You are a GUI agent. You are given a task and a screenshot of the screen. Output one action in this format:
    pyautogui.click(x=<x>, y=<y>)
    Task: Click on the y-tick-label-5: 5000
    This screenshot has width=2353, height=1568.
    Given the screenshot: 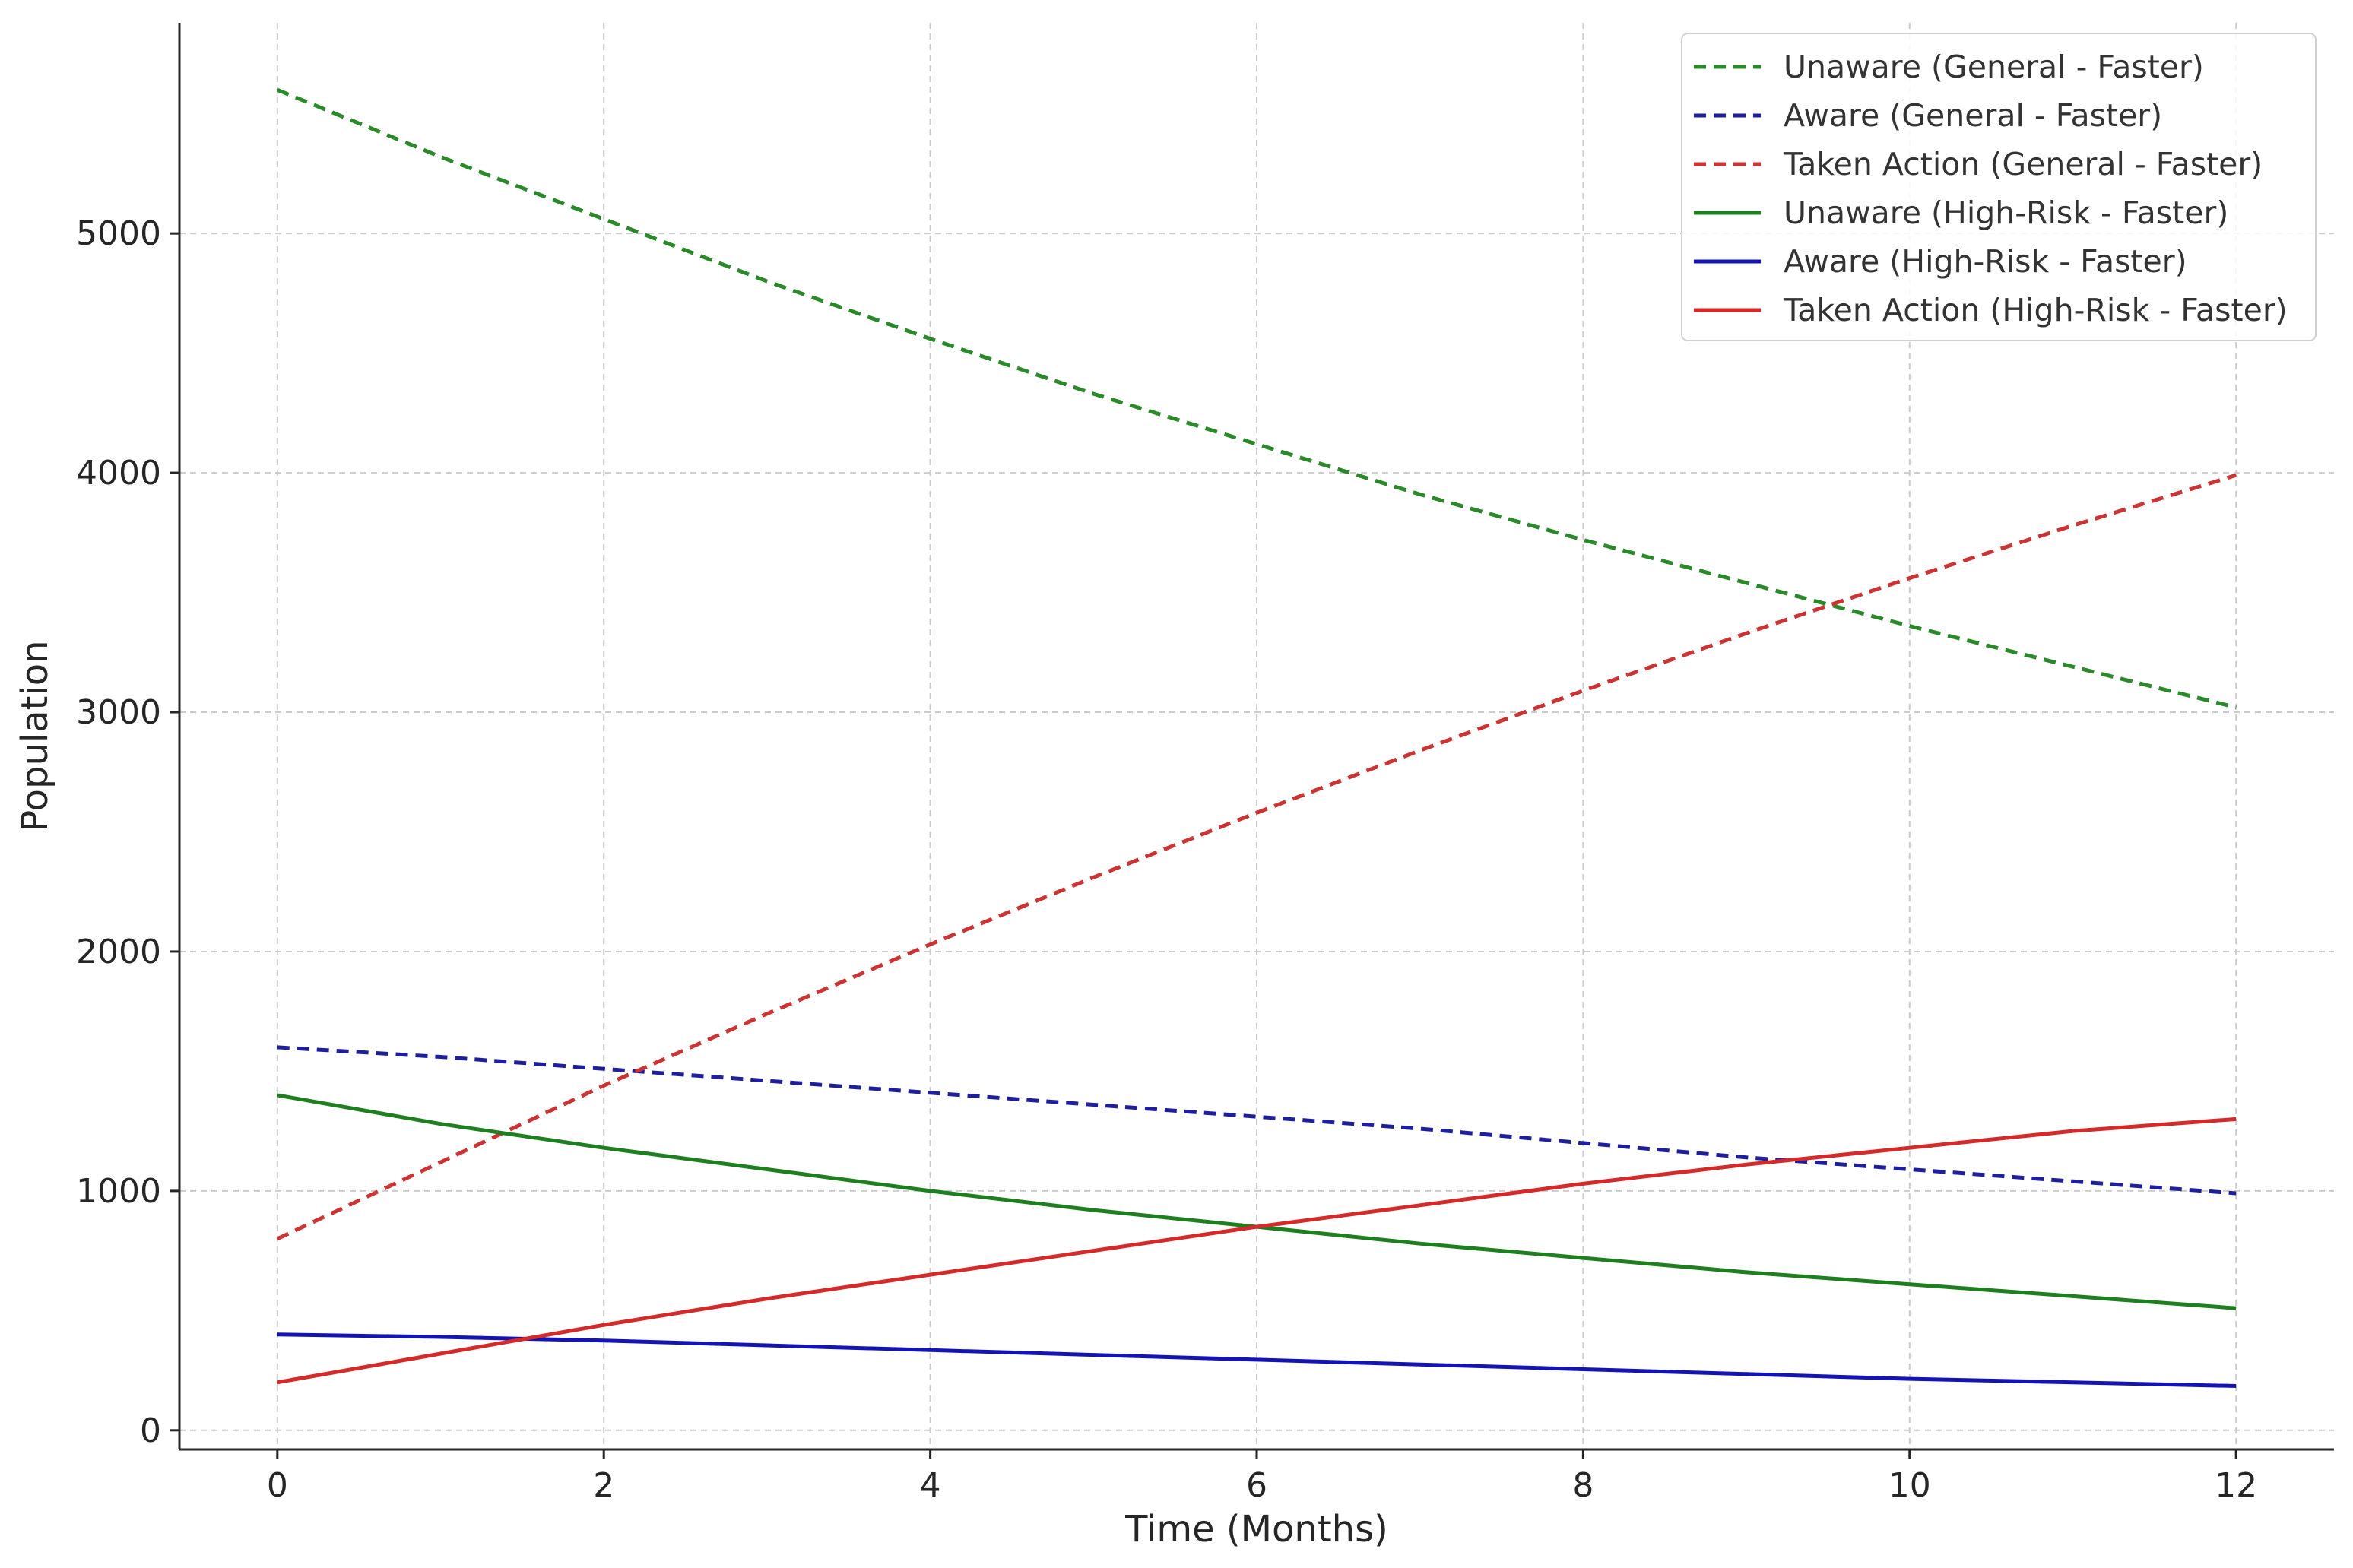 What is the action you would take?
    pyautogui.click(x=118, y=233)
    